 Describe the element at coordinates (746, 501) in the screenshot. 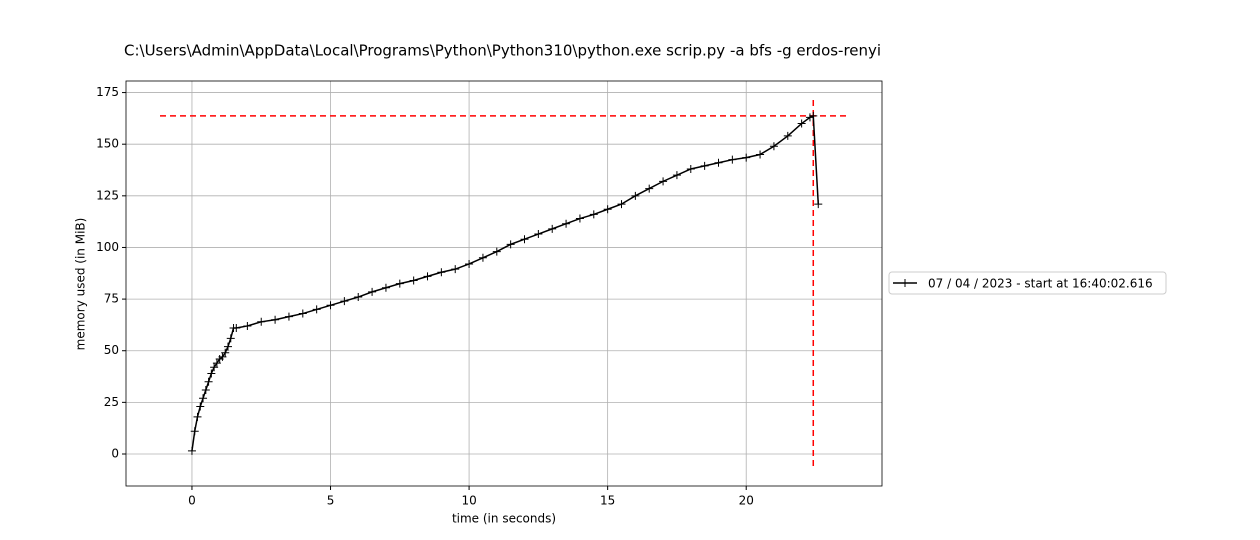

I see `x-tick-label: 20` at that location.